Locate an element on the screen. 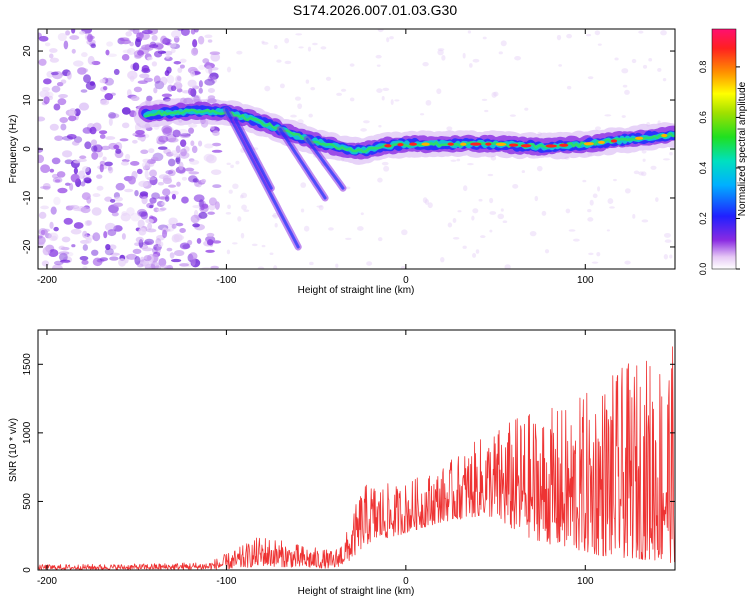  bottom-x-tick-label: 0 is located at coordinates (406, 581).